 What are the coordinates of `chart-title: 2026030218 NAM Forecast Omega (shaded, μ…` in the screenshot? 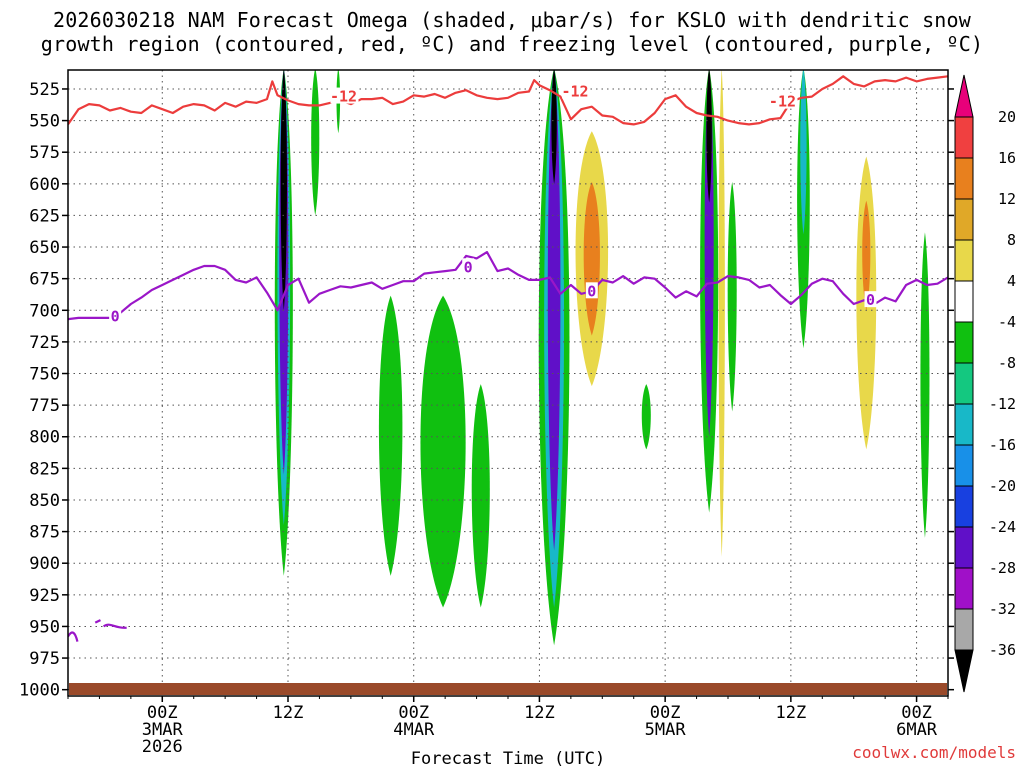 It's located at (512, 32).